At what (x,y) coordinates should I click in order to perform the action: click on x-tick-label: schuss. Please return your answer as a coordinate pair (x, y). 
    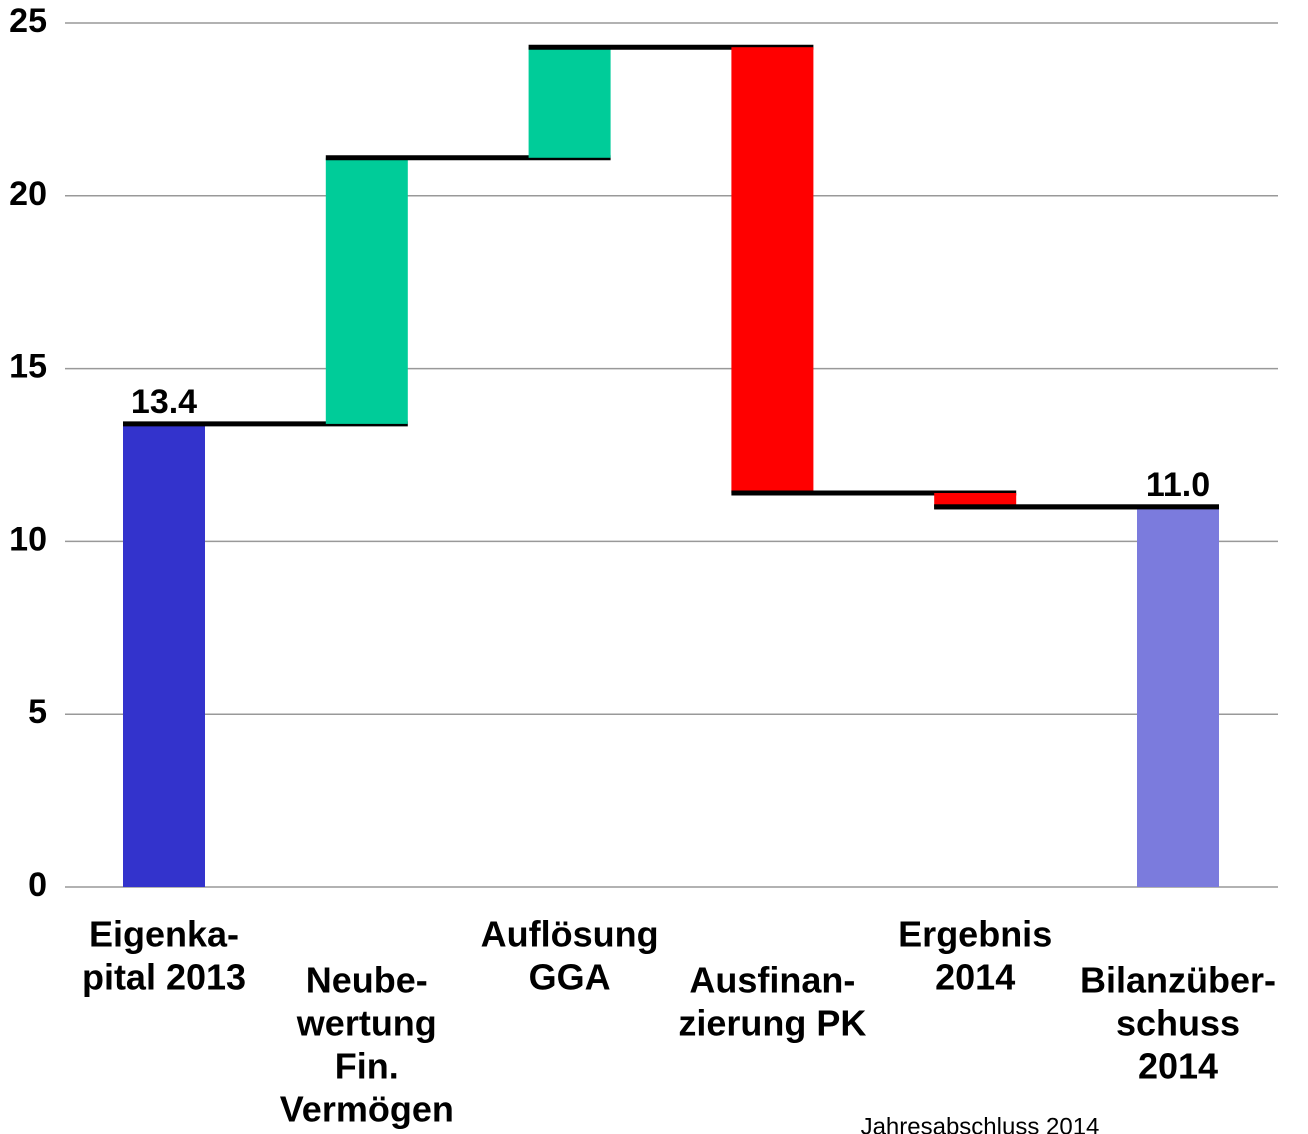
    Looking at the image, I should click on (1178, 1023).